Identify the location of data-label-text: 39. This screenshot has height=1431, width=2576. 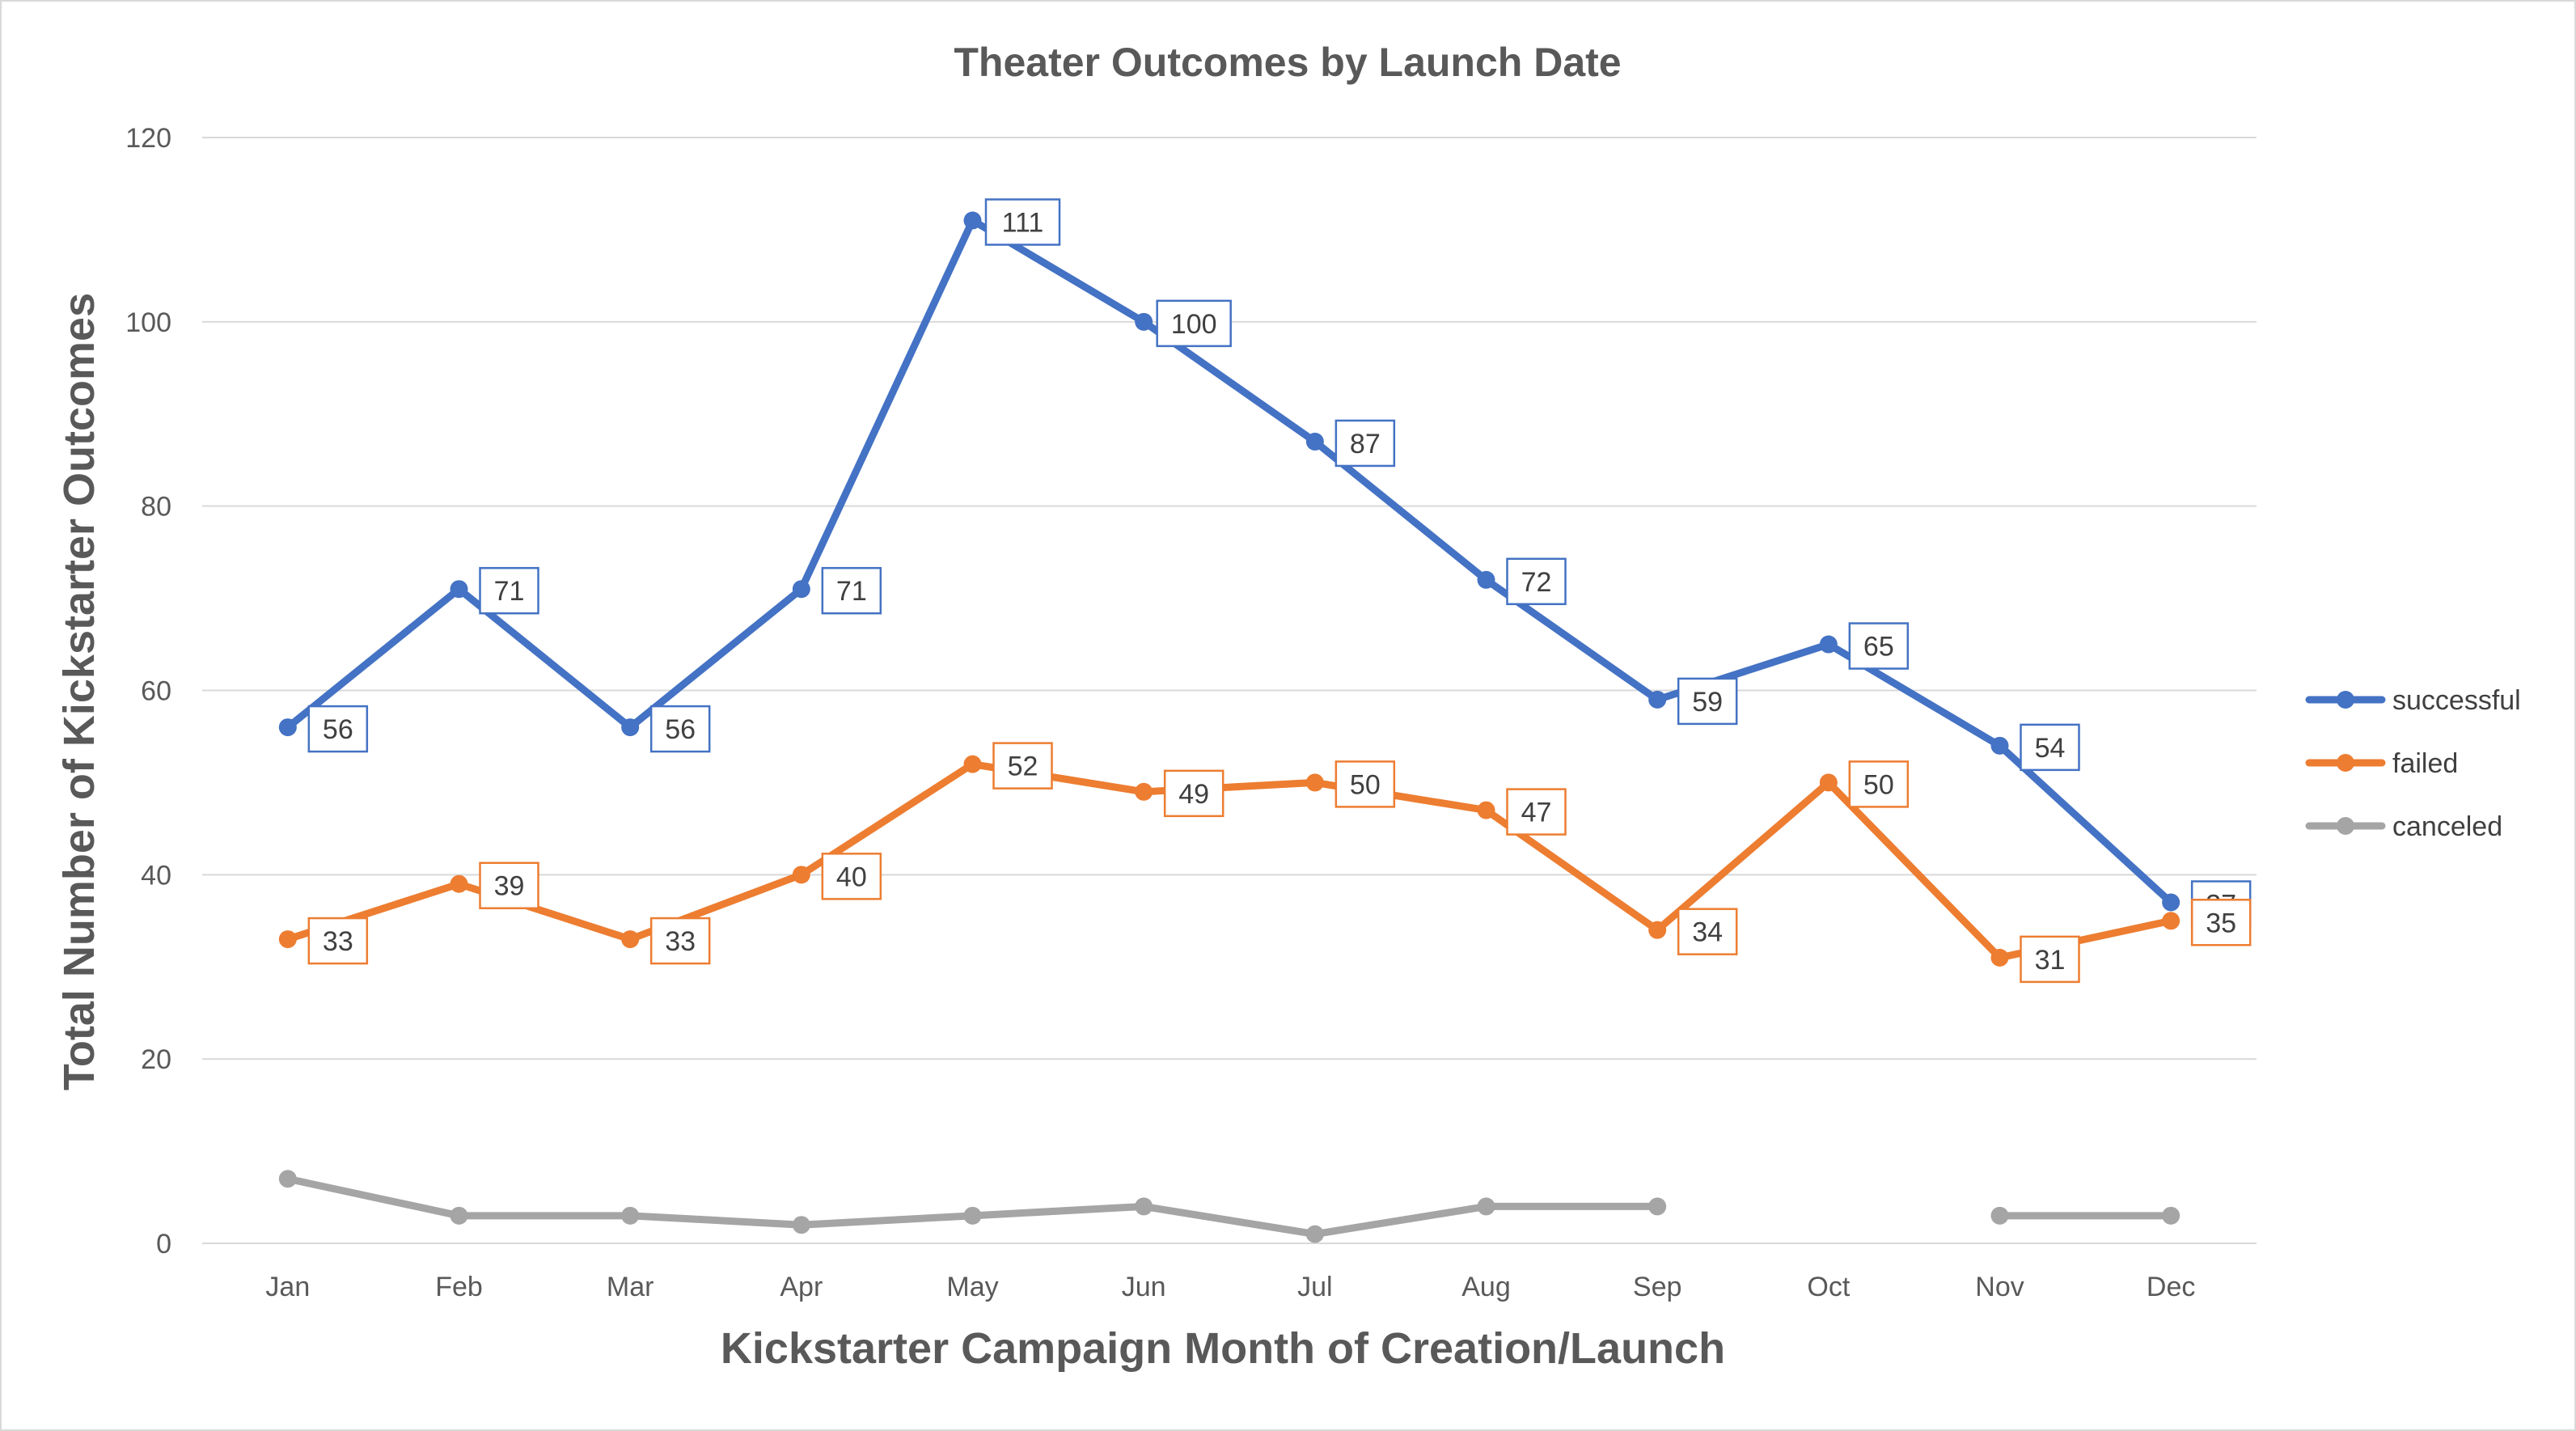
(510, 886).